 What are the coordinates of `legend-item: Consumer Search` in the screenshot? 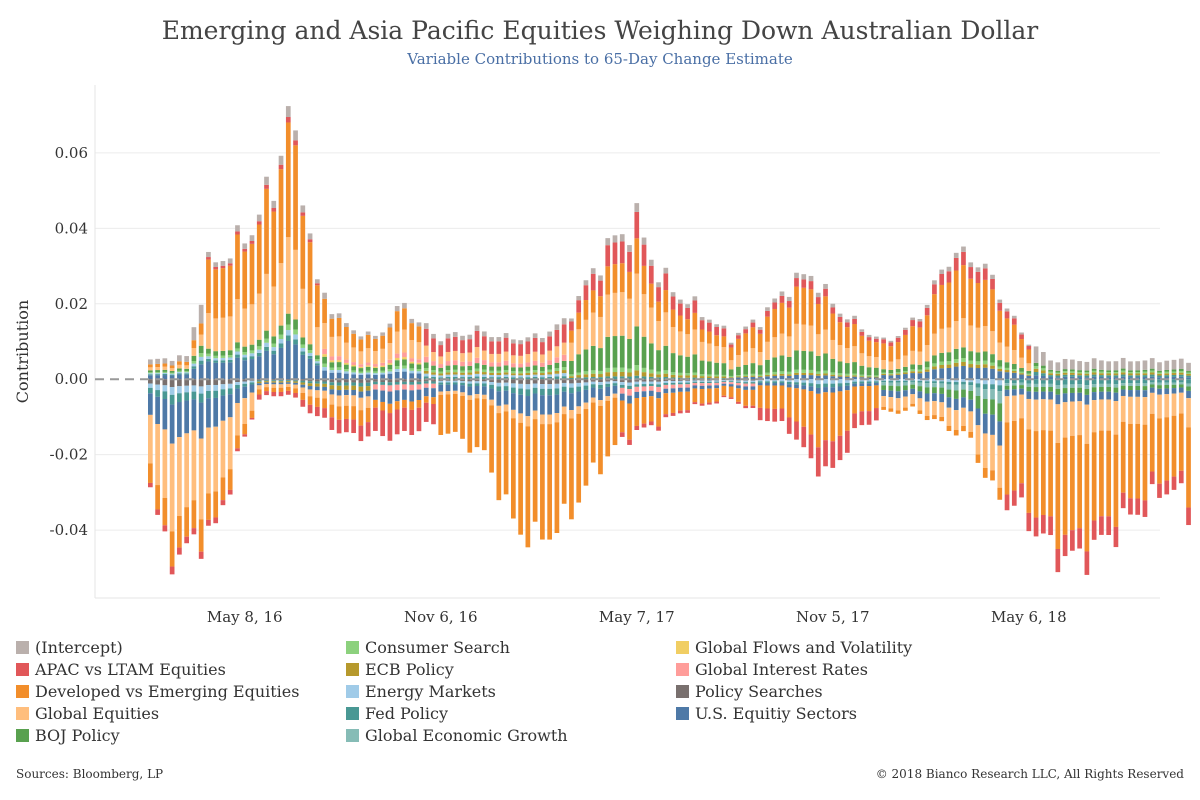 It's located at (428, 647).